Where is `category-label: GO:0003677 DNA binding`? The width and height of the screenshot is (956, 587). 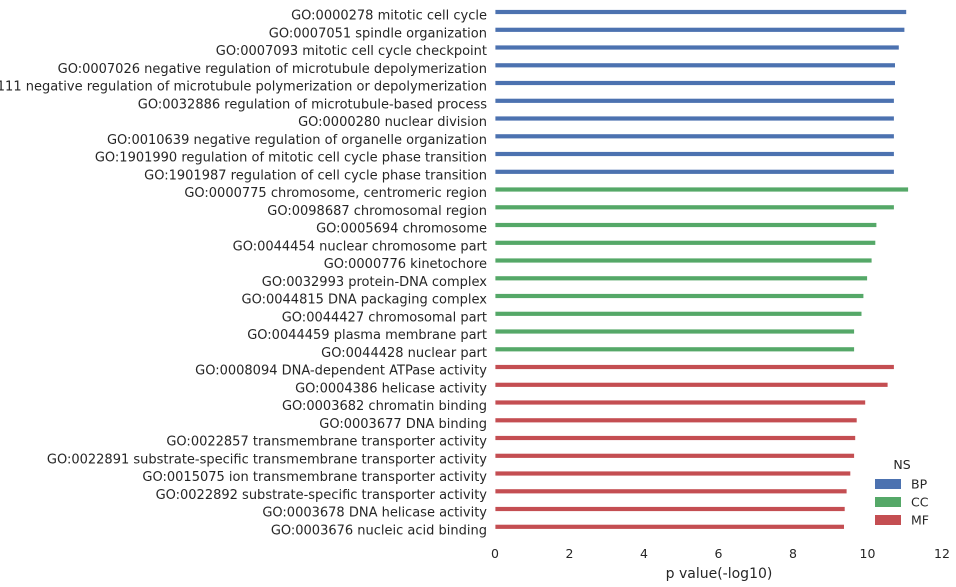
category-label: GO:0003677 DNA binding is located at coordinates (403, 424).